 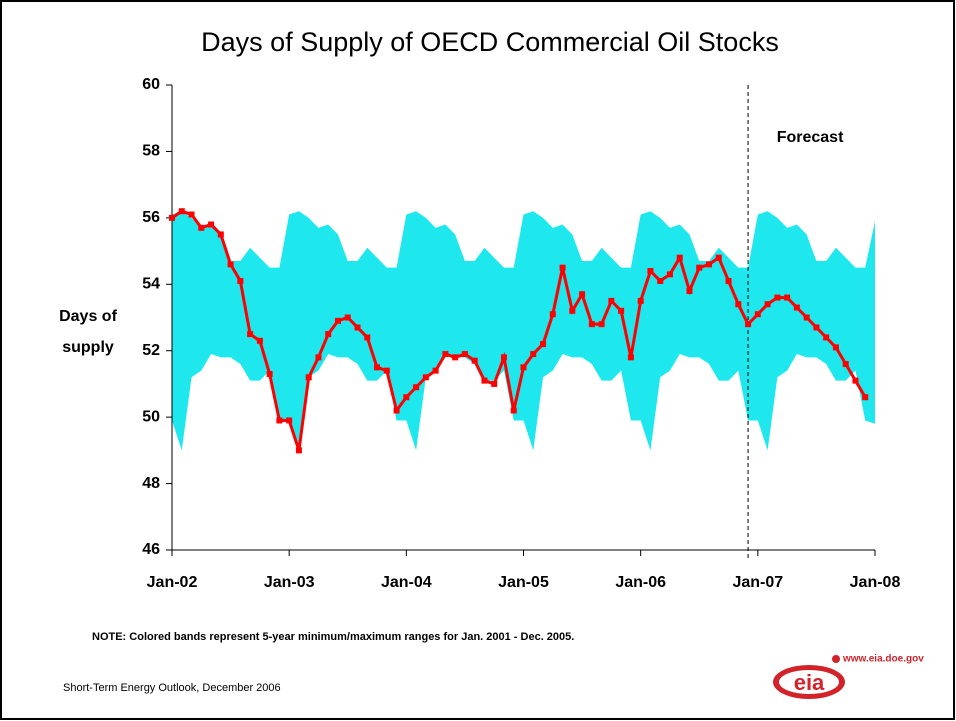 I want to click on source: Short-Term Energy Outlook, December 2006, so click(x=172, y=688).